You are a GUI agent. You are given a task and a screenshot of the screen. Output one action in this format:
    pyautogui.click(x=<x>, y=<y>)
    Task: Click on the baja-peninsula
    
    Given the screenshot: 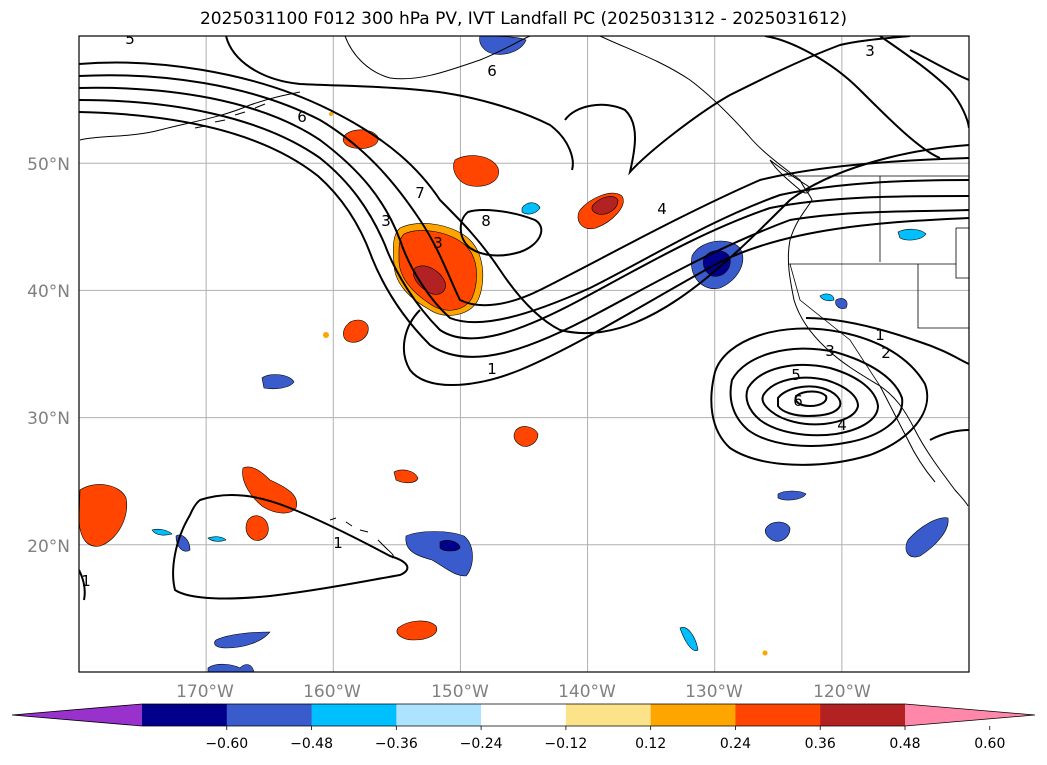 What is the action you would take?
    pyautogui.click(x=907, y=434)
    